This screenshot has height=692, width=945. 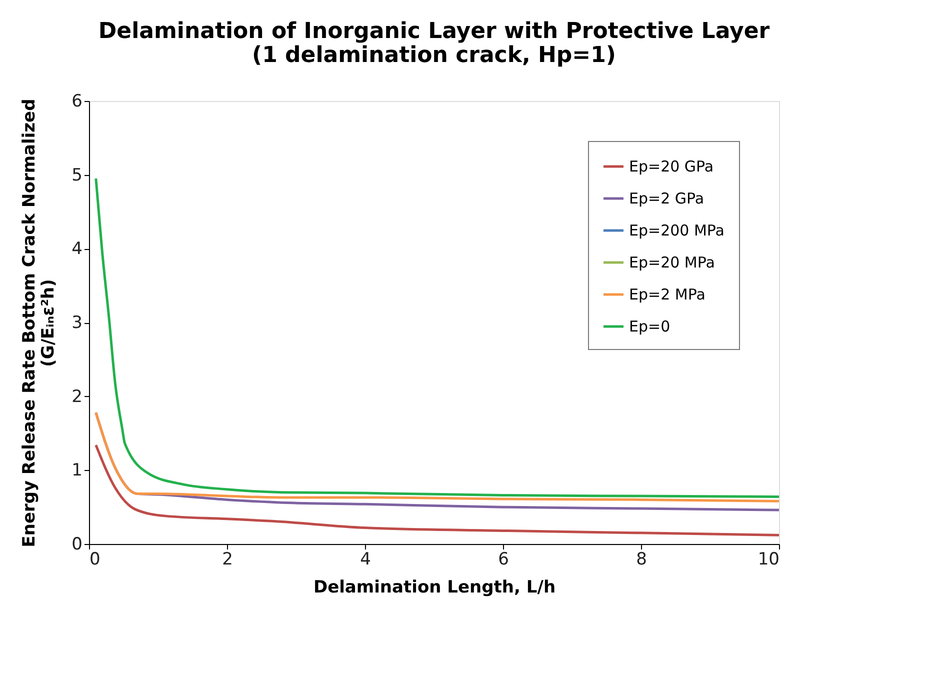 I want to click on legend-label: Ep=2 MPa, so click(x=667, y=295).